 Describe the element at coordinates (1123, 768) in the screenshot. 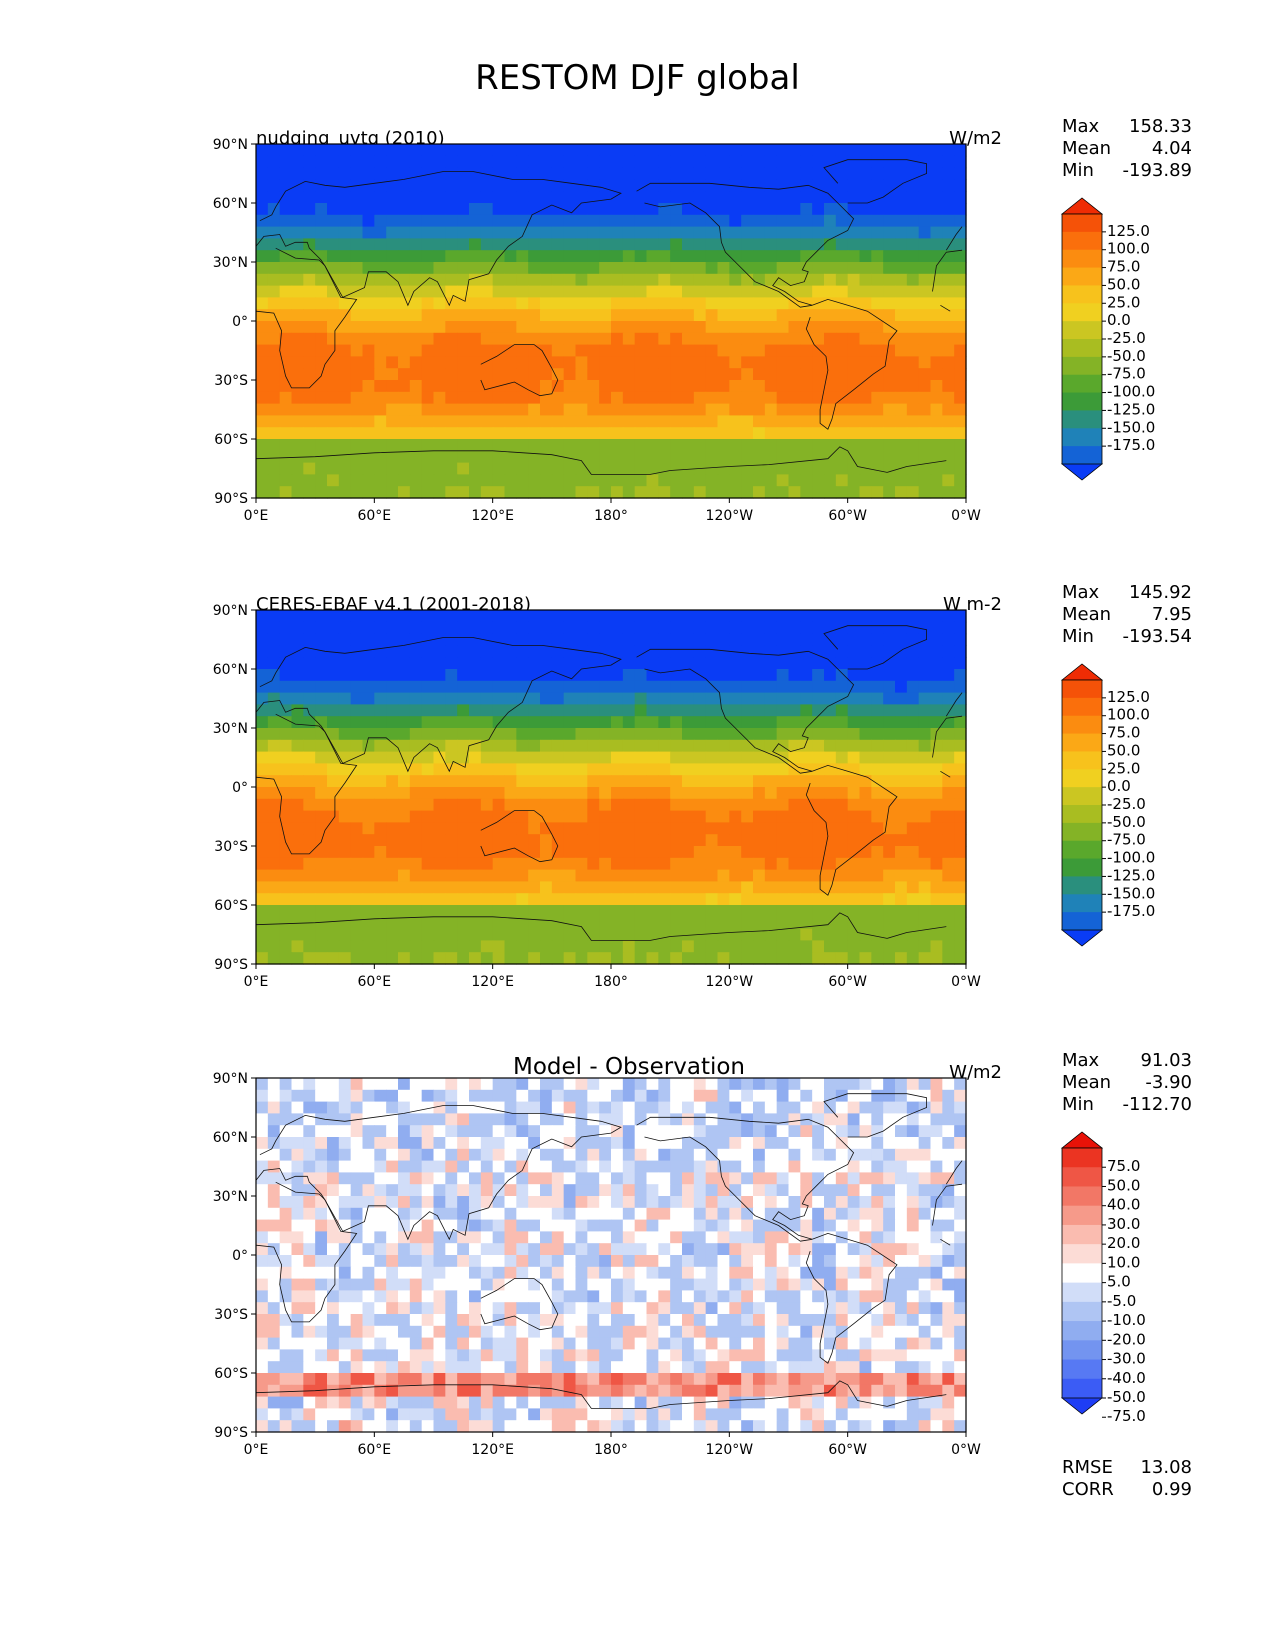

I see `colorbar-tick-label: 25.0` at that location.